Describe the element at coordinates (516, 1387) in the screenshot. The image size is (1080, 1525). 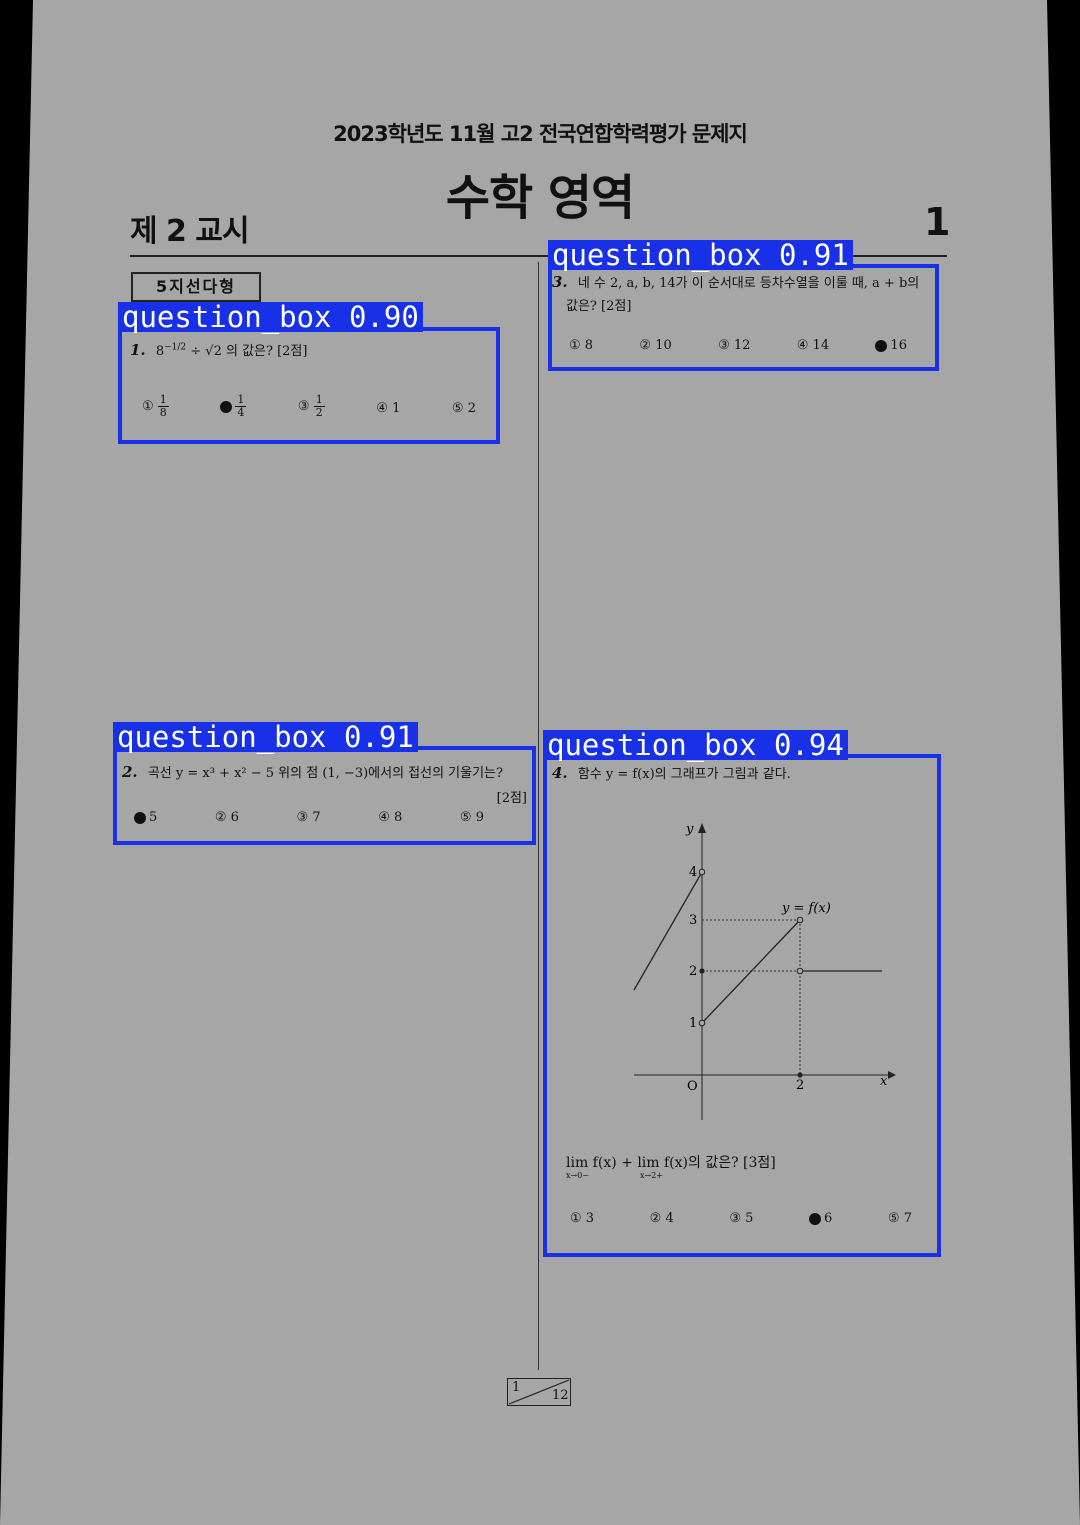
I see `page-current: 1` at that location.